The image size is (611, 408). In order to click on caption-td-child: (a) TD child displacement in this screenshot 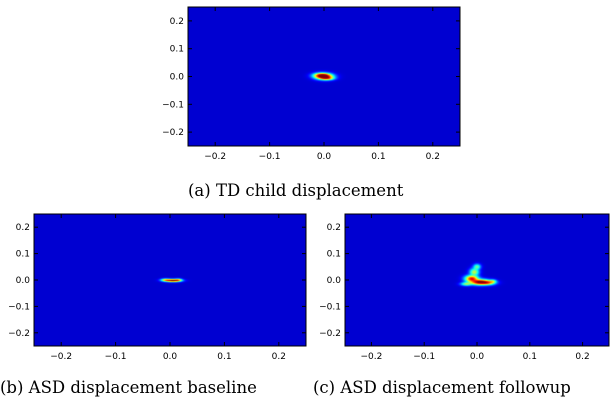, I will do `click(296, 190)`.